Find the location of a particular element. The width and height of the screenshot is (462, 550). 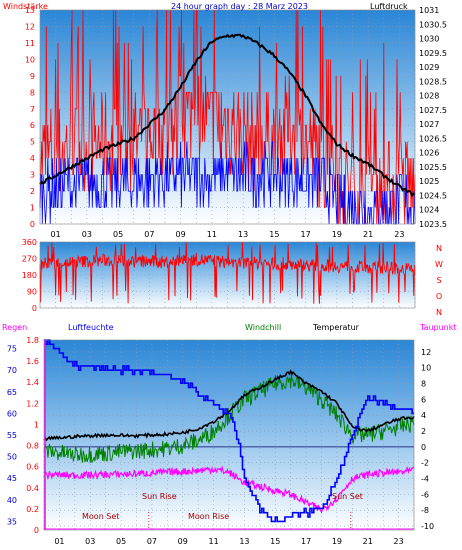

y-tick-label: 360 is located at coordinates (29, 242).